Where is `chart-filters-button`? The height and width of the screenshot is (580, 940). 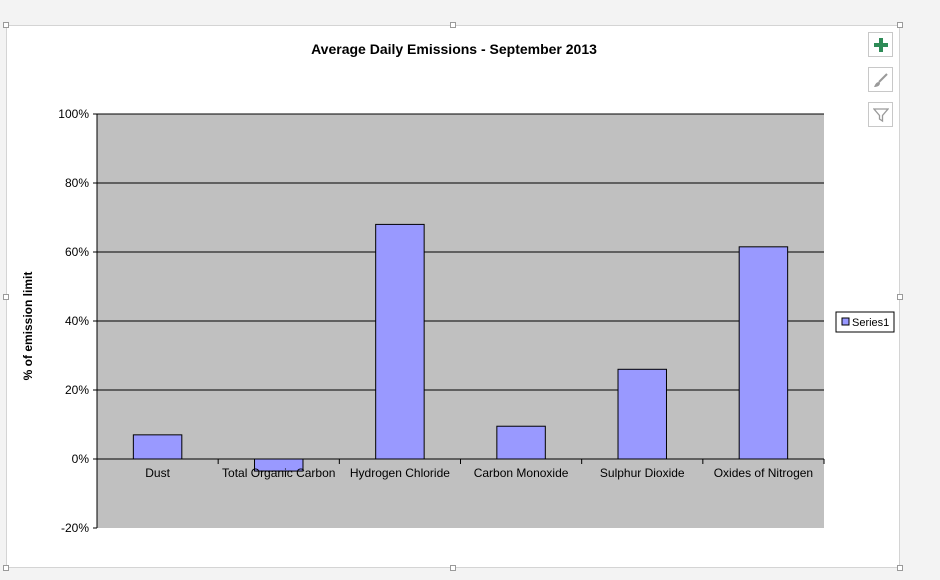
chart-filters-button is located at coordinates (880, 114).